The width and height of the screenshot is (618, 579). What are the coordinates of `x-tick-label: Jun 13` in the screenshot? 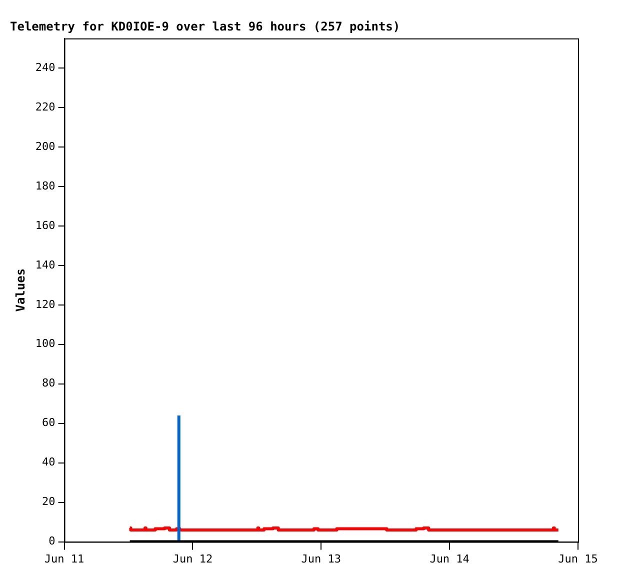 It's located at (321, 559).